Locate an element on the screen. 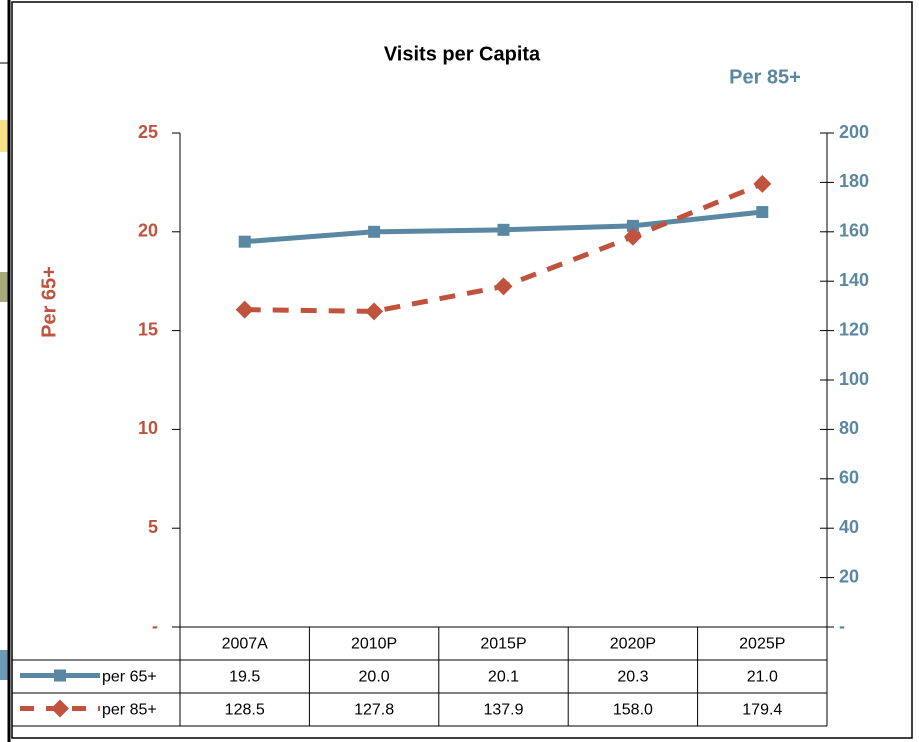 The width and height of the screenshot is (919, 742). data-label: 158.0 is located at coordinates (633, 710).